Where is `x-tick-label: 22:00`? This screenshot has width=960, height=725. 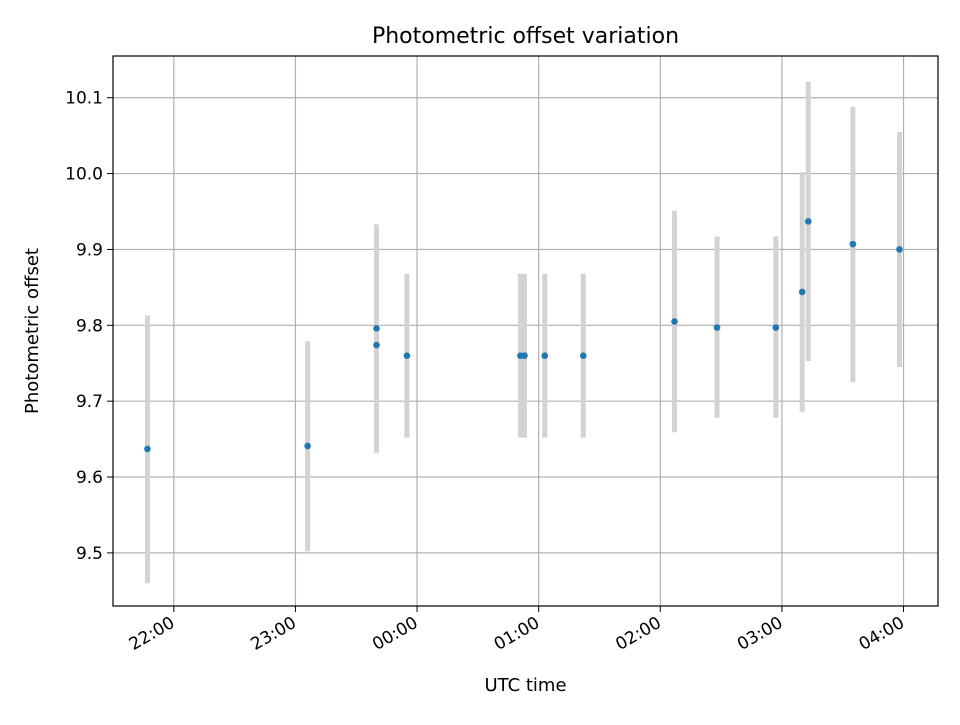 x-tick-label: 22:00 is located at coordinates (152, 634).